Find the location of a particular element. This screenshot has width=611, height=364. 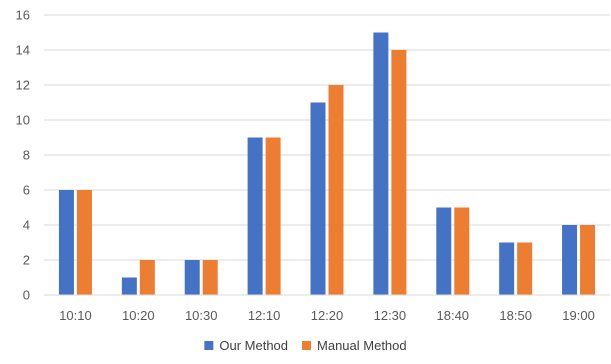

bar-manual-method-1900 is located at coordinates (588, 260).